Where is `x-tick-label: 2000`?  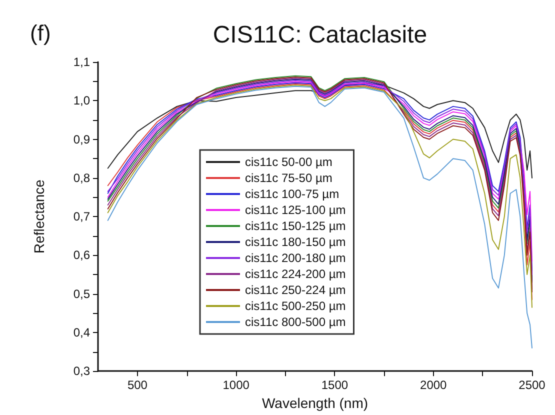 x-tick-label: 2000 is located at coordinates (434, 385).